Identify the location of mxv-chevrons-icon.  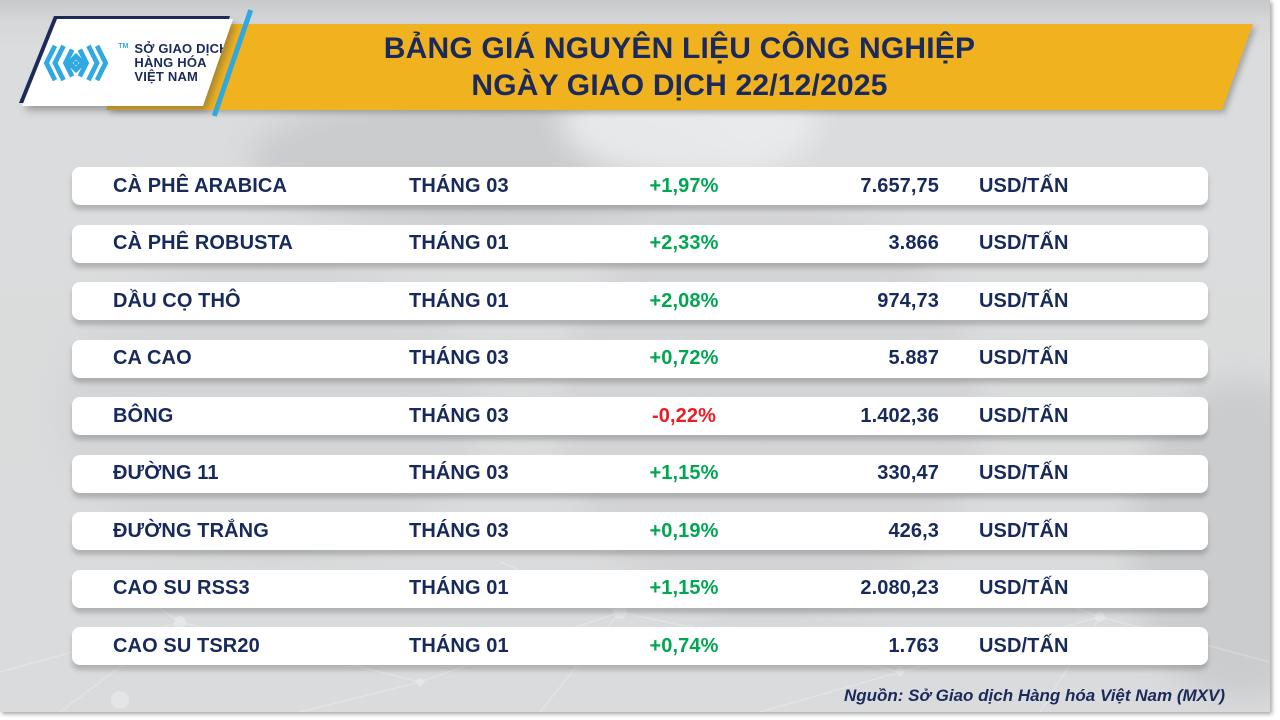
(76, 63).